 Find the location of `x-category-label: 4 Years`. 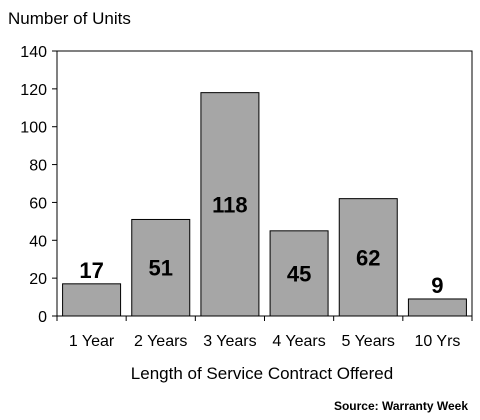

x-category-label: 4 Years is located at coordinates (298, 341).